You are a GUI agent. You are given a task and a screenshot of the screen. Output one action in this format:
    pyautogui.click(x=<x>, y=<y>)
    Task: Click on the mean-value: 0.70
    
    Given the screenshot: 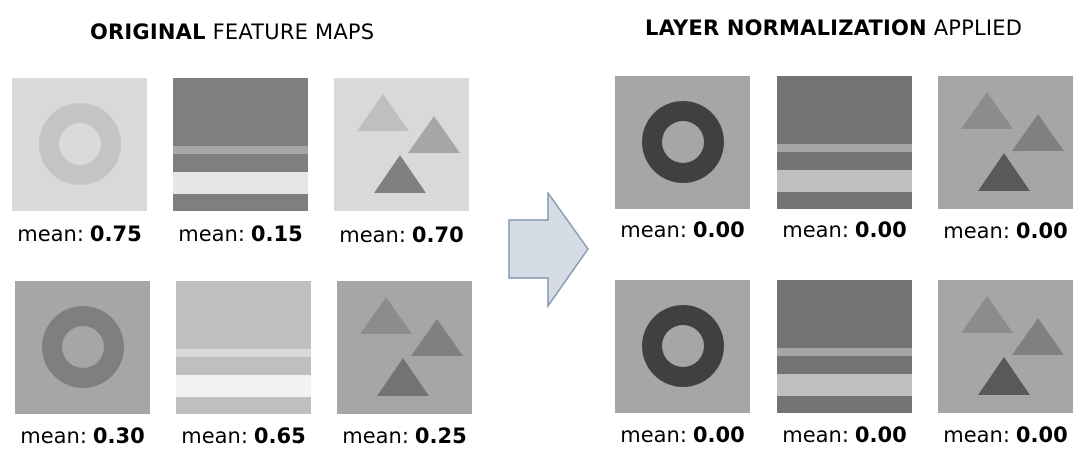 What is the action you would take?
    pyautogui.click(x=437, y=235)
    